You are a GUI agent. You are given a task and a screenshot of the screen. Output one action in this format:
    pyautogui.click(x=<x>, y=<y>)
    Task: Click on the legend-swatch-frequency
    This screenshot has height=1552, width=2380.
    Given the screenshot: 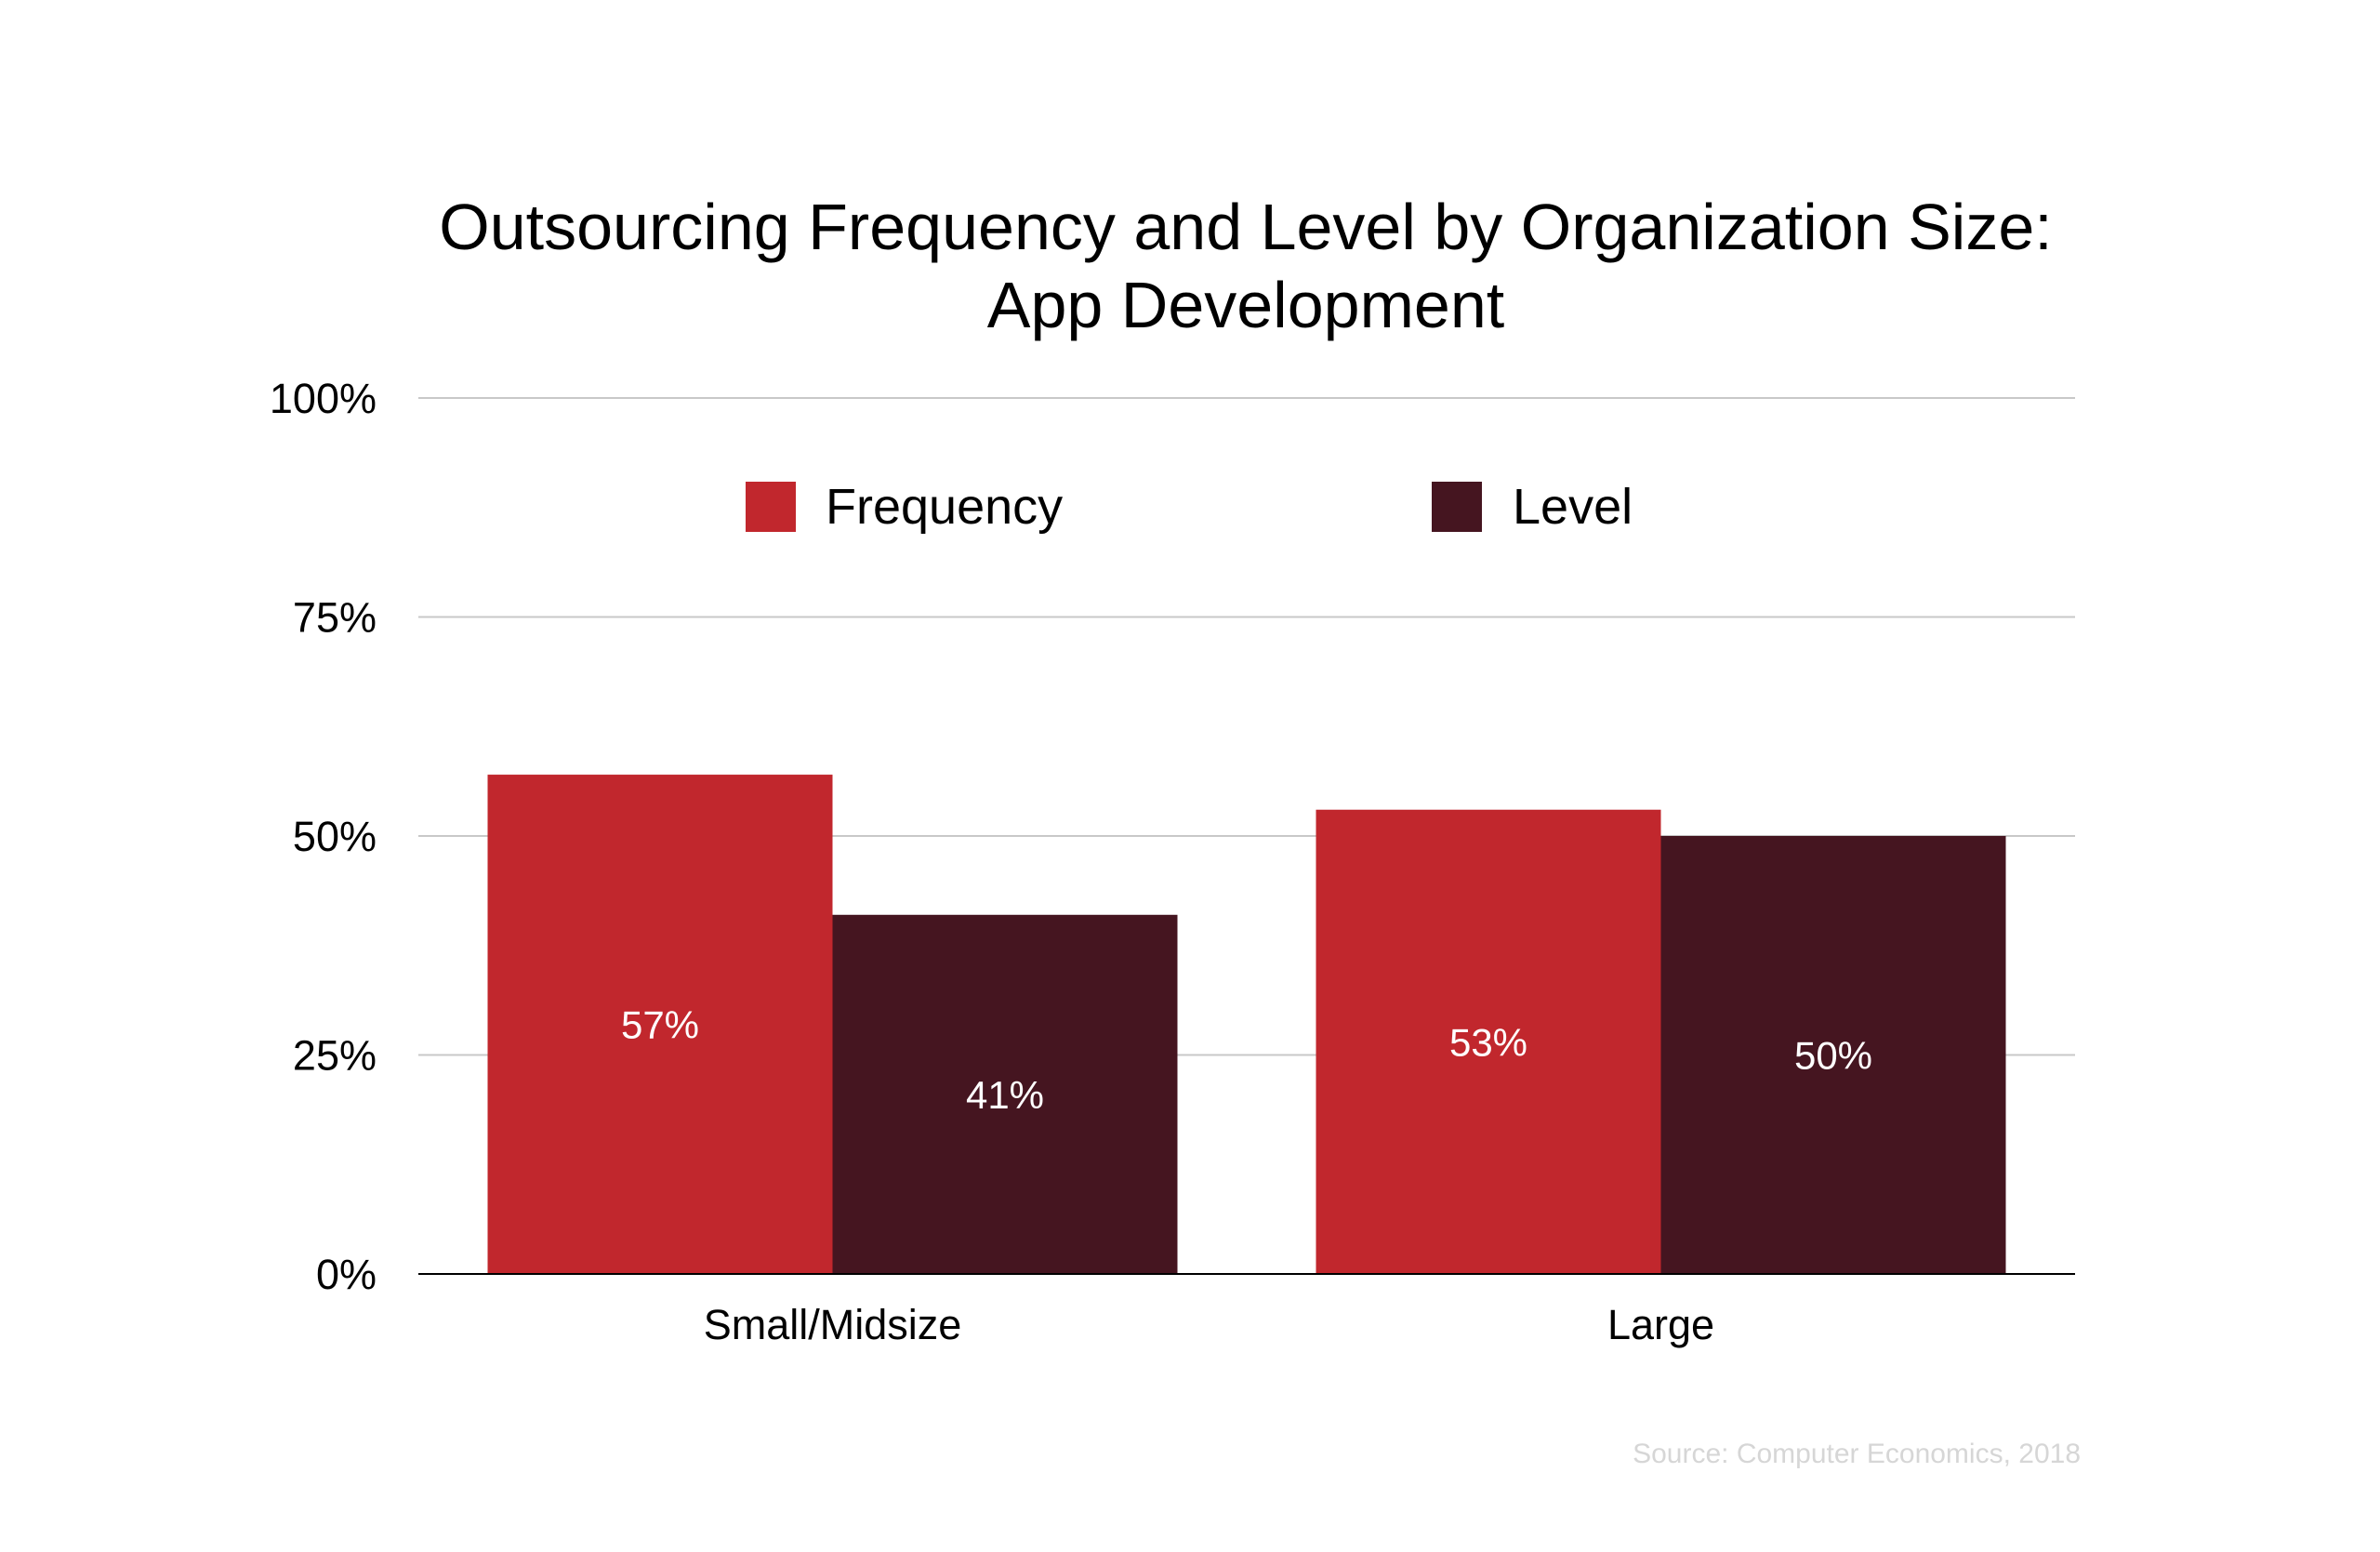 What is the action you would take?
    pyautogui.click(x=771, y=507)
    